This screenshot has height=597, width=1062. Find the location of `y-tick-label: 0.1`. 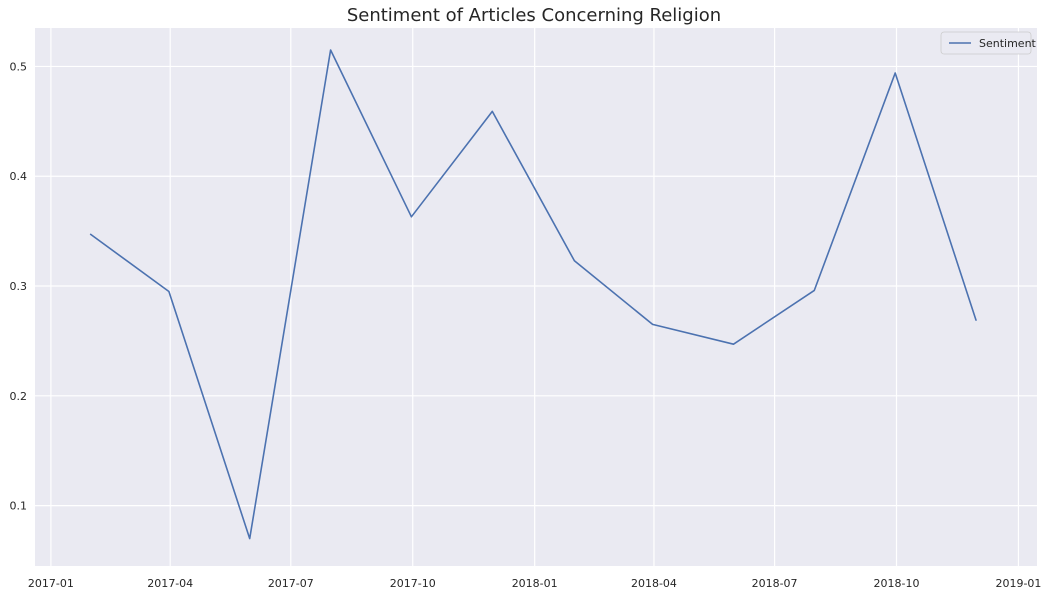

y-tick-label: 0.1 is located at coordinates (19, 506).